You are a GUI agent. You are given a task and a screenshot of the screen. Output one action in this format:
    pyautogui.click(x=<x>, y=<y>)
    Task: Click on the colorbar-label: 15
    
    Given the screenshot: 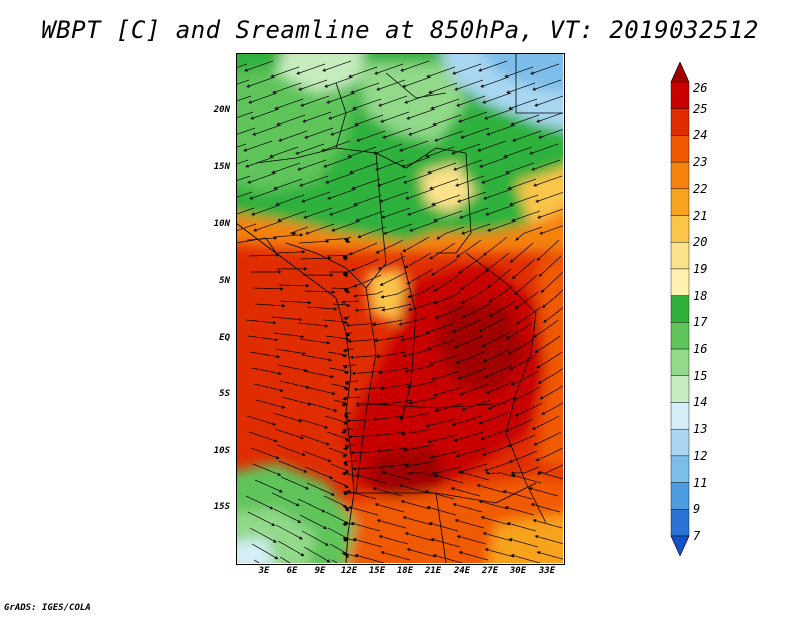 What is the action you would take?
    pyautogui.click(x=700, y=375)
    